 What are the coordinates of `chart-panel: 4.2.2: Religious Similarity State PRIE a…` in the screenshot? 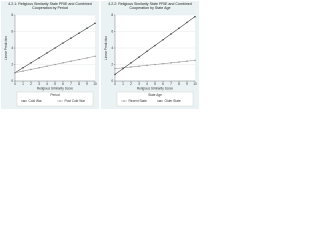 It's located at (150, 55).